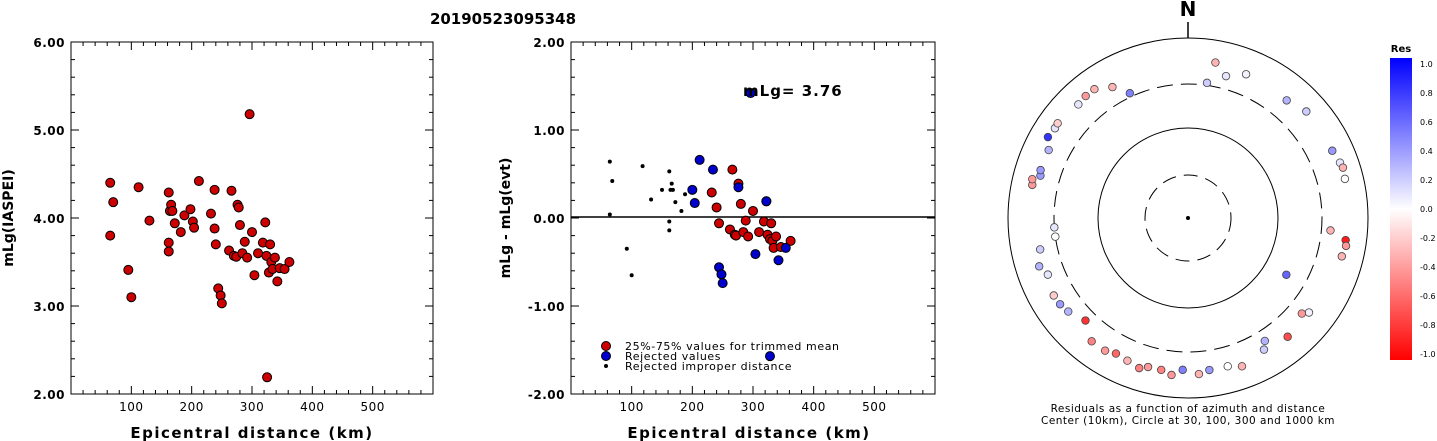  I want to click on colorbar-tick-label: 0.6, so click(1426, 122).